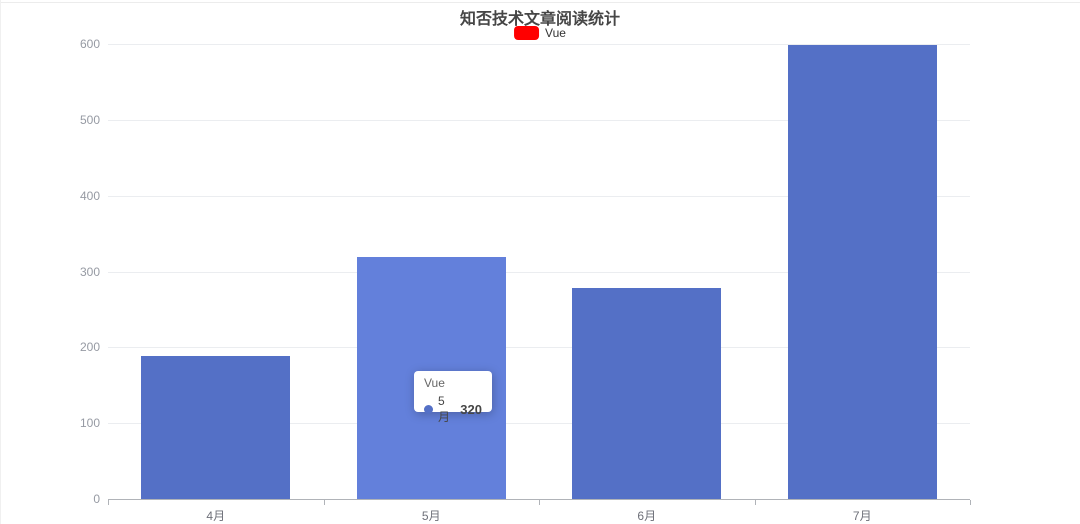 The height and width of the screenshot is (524, 1080). What do you see at coordinates (527, 33) in the screenshot?
I see `legend-marker-icon` at bounding box center [527, 33].